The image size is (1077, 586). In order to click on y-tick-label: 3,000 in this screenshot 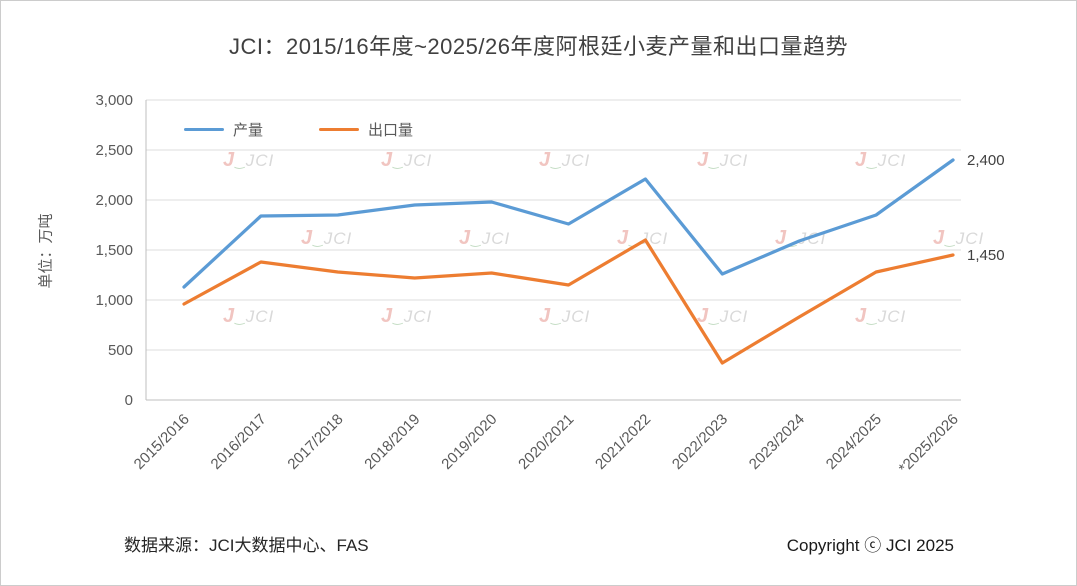, I will do `click(114, 100)`.